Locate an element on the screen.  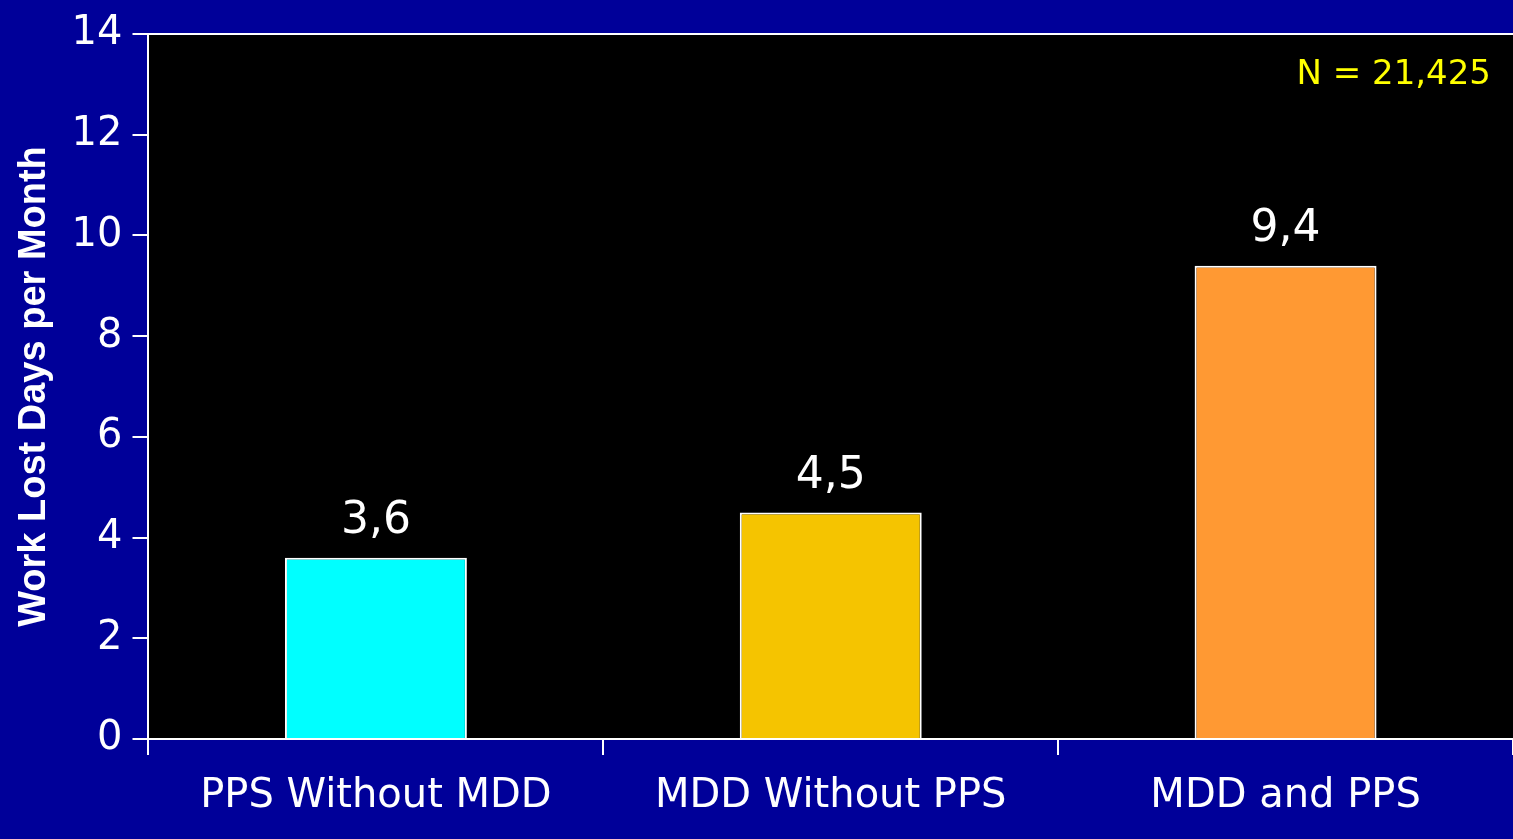
y-tick-label: 2 is located at coordinates (110, 634).